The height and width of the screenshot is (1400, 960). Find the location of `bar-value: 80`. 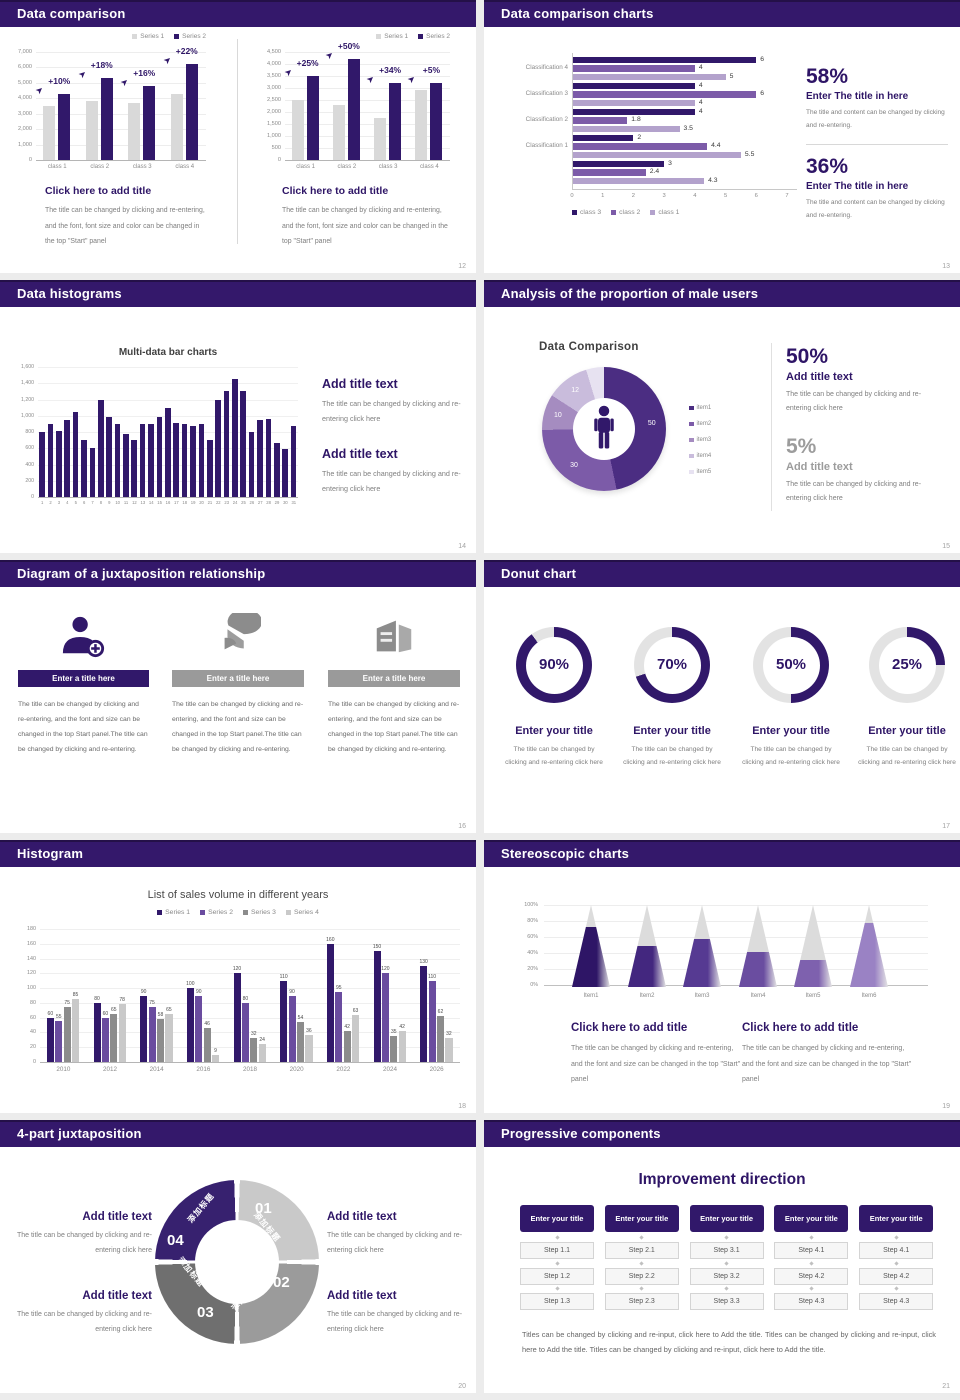

bar-value: 80 is located at coordinates (97, 998).